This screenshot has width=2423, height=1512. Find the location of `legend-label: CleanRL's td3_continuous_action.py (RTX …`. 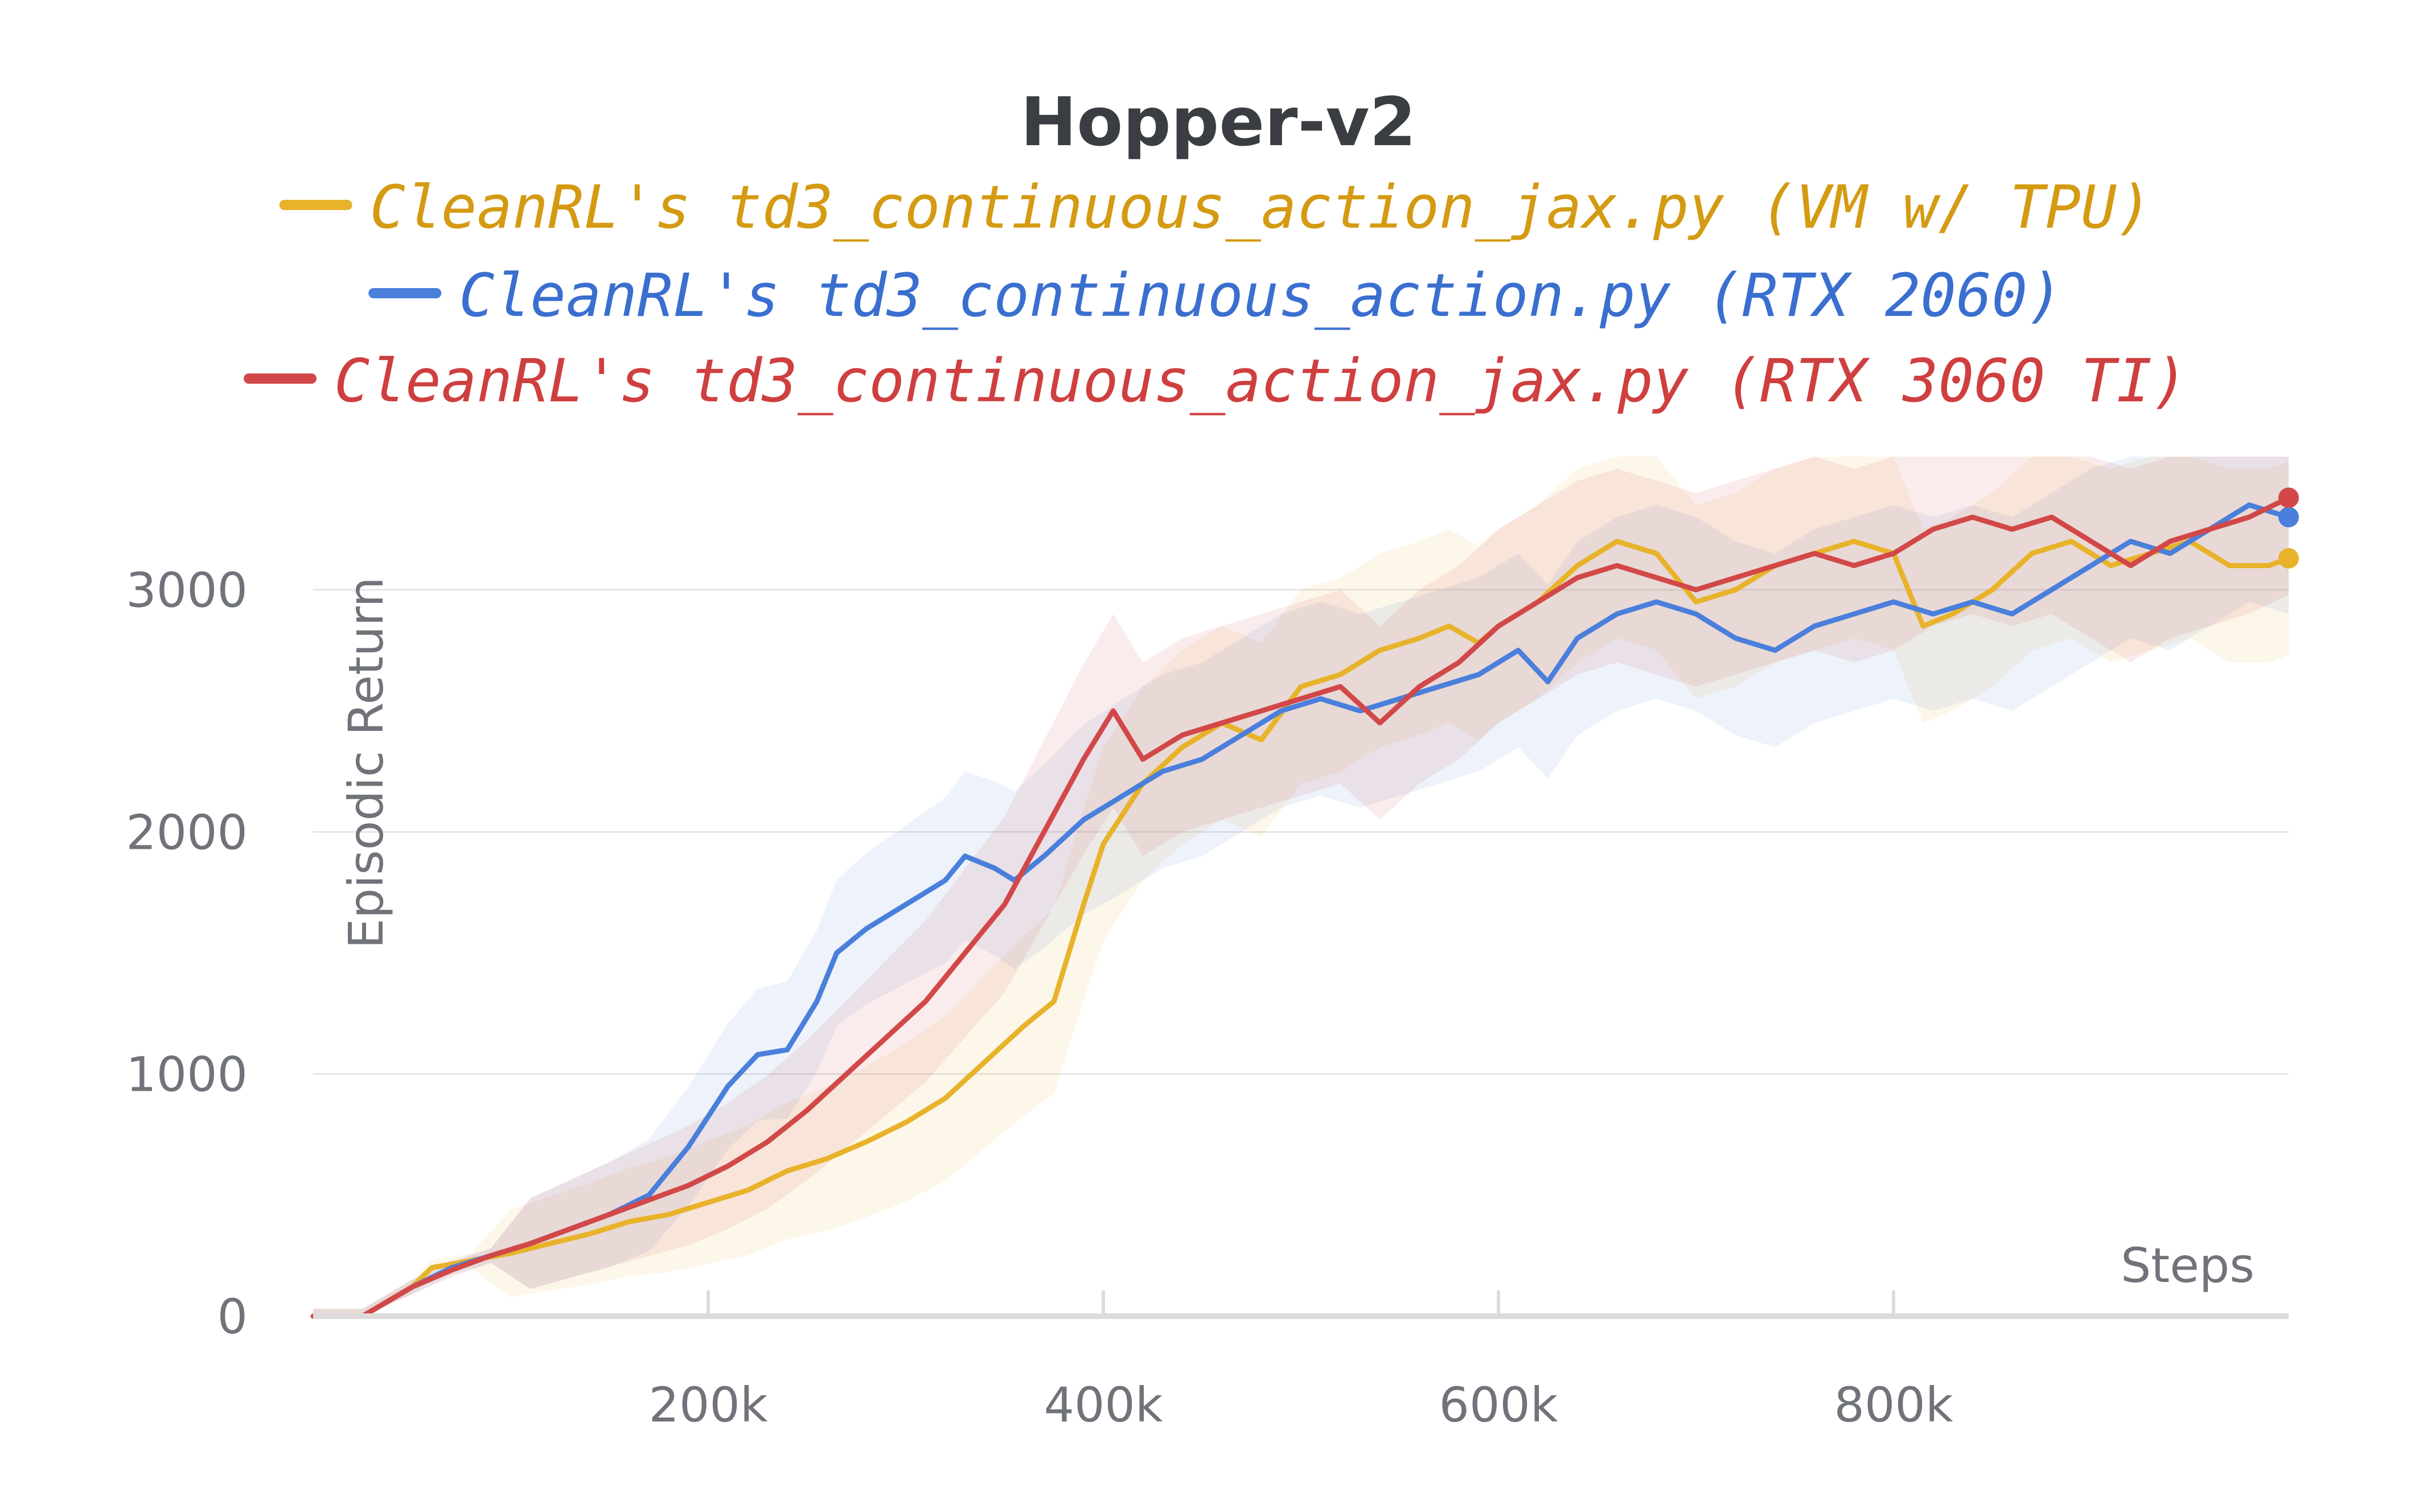

legend-label: CleanRL's td3_continuous_action.py (RTX … is located at coordinates (1261, 295).